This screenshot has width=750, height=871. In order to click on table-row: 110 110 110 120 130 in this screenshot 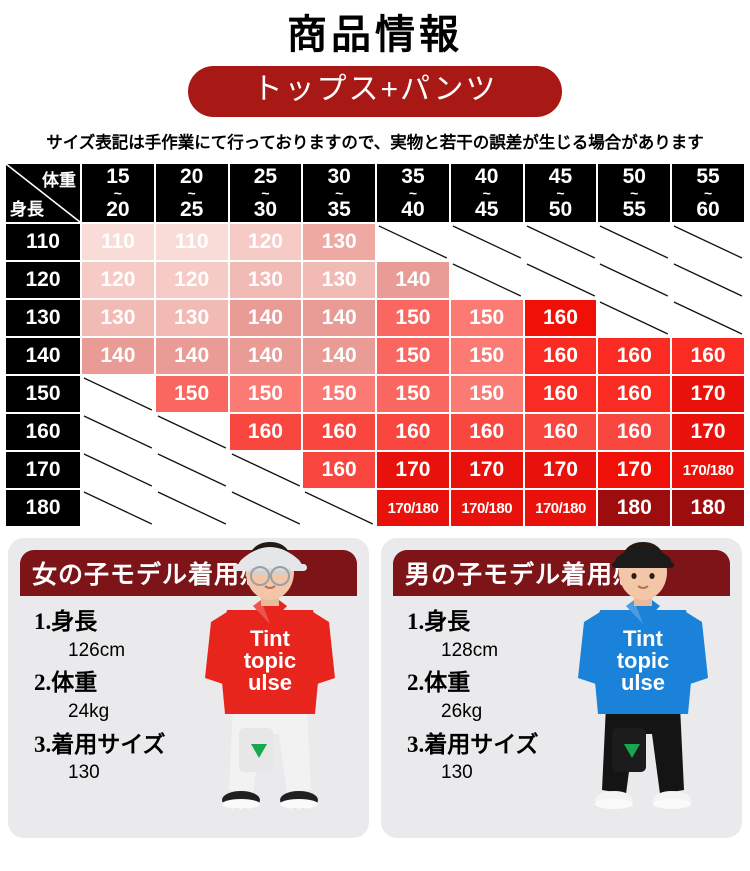, I will do `click(375, 242)`.